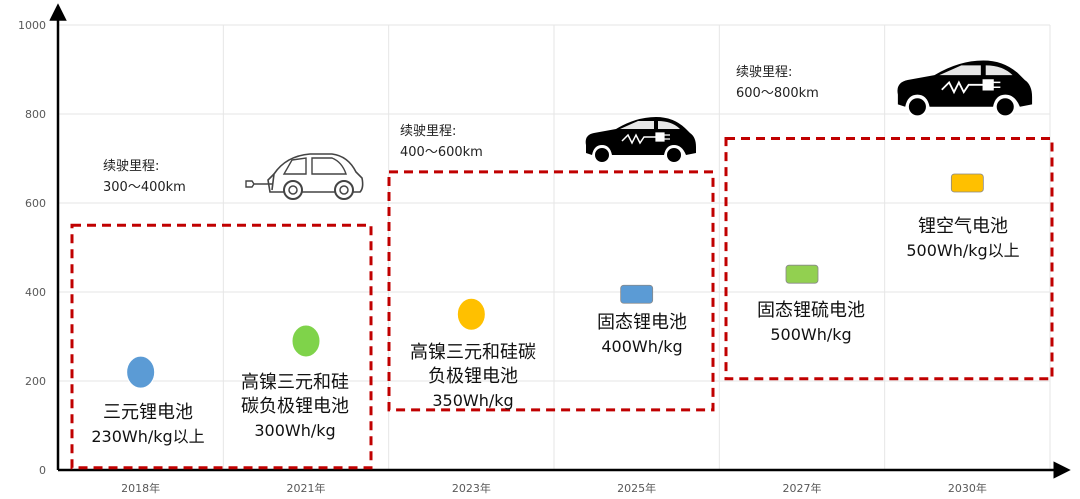  Describe the element at coordinates (140, 488) in the screenshot. I see `x-tick-label: 2018年` at that location.